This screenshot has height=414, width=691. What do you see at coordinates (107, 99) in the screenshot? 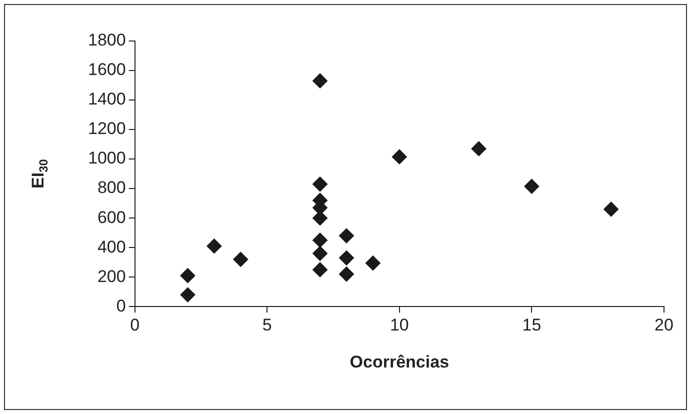
I see `y-tick-label: 1400` at bounding box center [107, 99].